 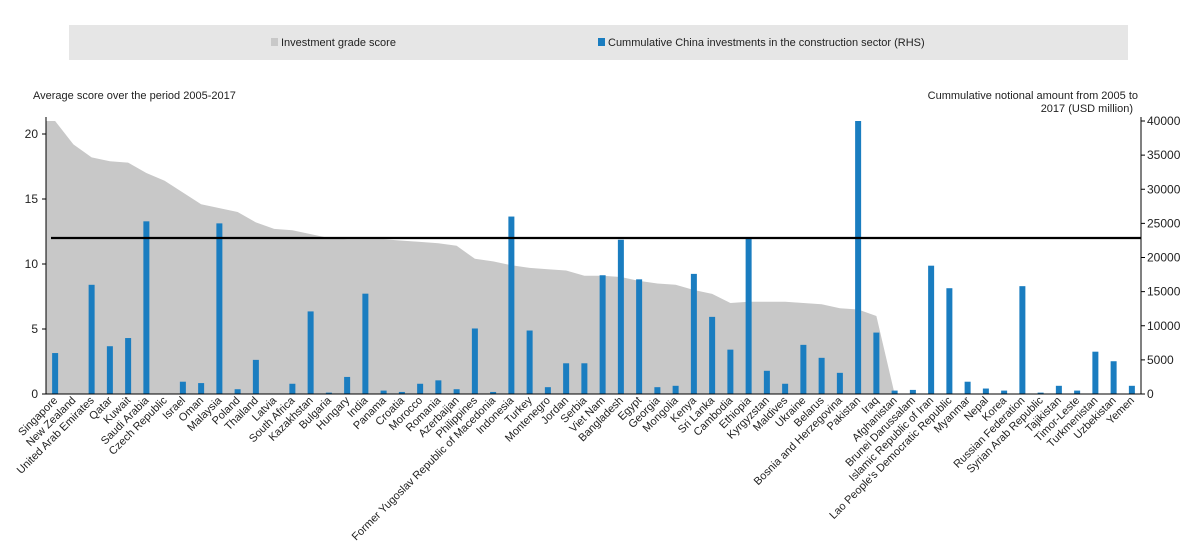 I want to click on right-axis-ticks: 0 5000 10000 15000 20000 25000 30000 35000 40000, so click(x=1161, y=257).